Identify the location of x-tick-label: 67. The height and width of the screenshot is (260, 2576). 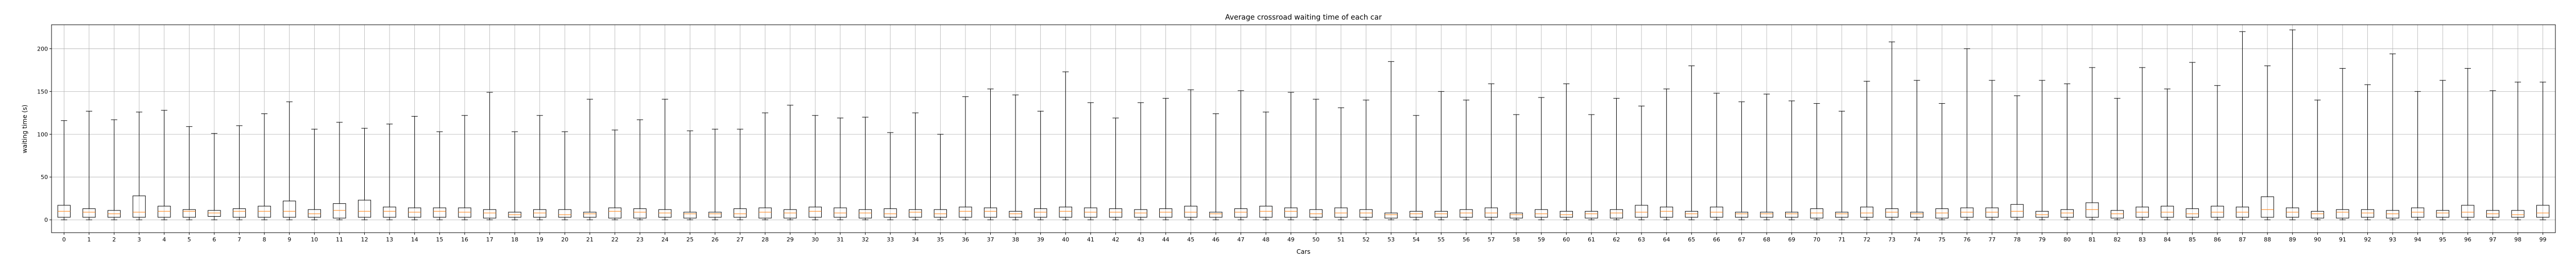
(1741, 240).